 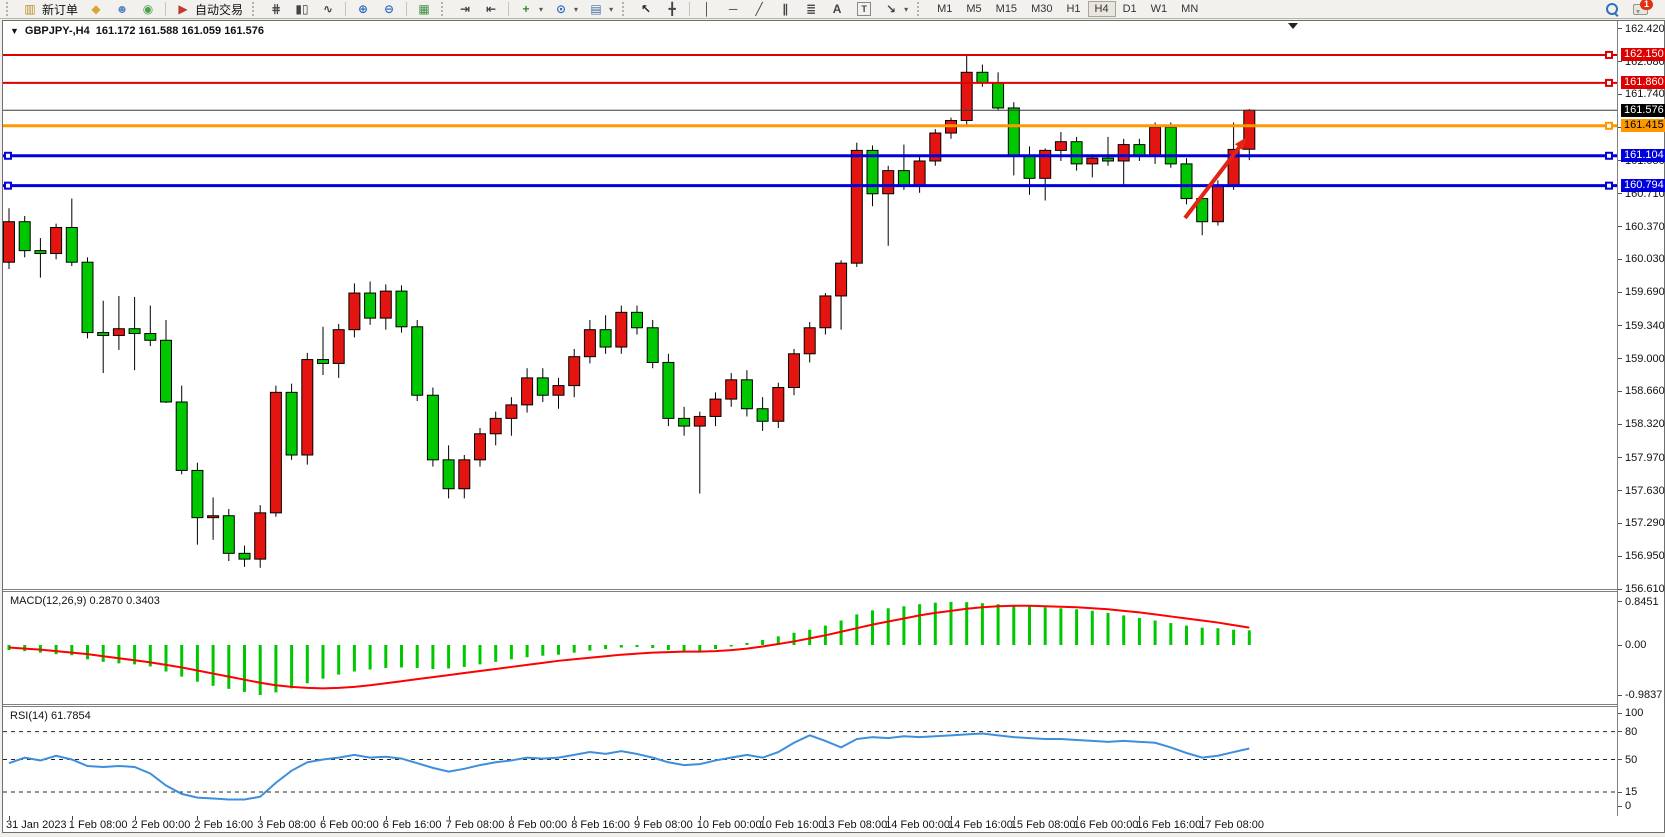 I want to click on toolbar-button-horizontal-line: ─, so click(x=733, y=9).